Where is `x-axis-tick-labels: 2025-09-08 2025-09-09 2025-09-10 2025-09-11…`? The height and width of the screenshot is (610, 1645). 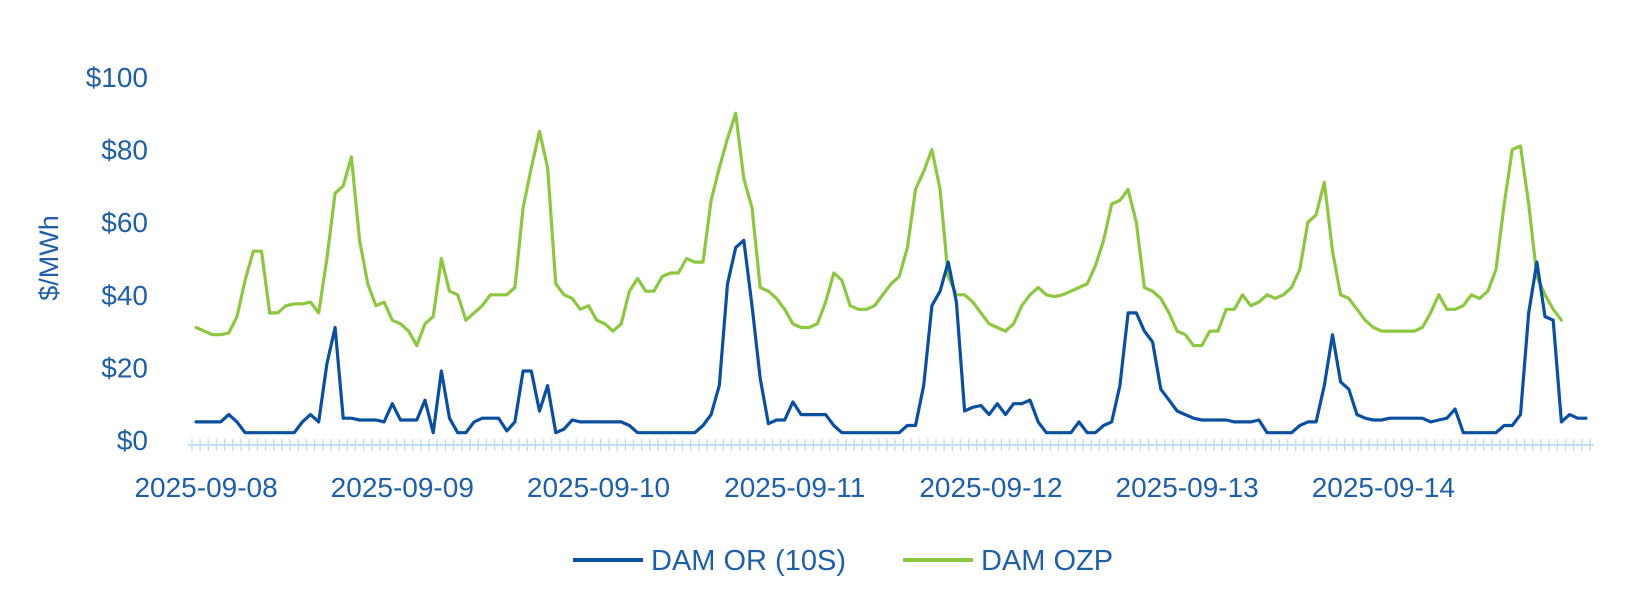 x-axis-tick-labels: 2025-09-08 2025-09-09 2025-09-10 2025-09-11… is located at coordinates (794, 487).